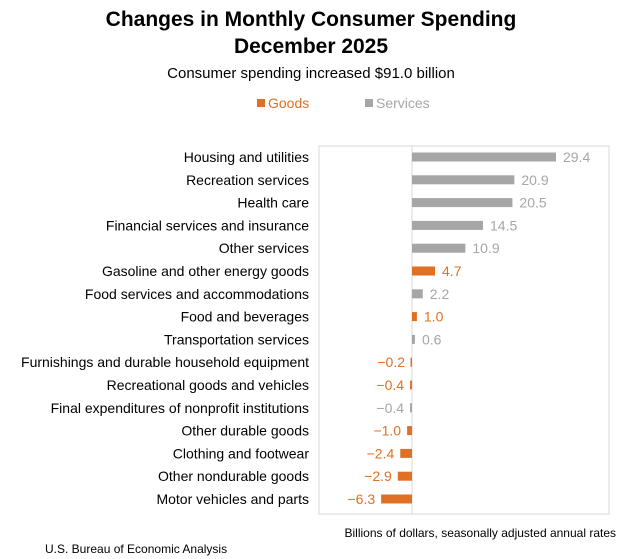 Image resolution: width=622 pixels, height=559 pixels. Describe the element at coordinates (241, 453) in the screenshot. I see `category-label: Clothing and footwear` at that location.